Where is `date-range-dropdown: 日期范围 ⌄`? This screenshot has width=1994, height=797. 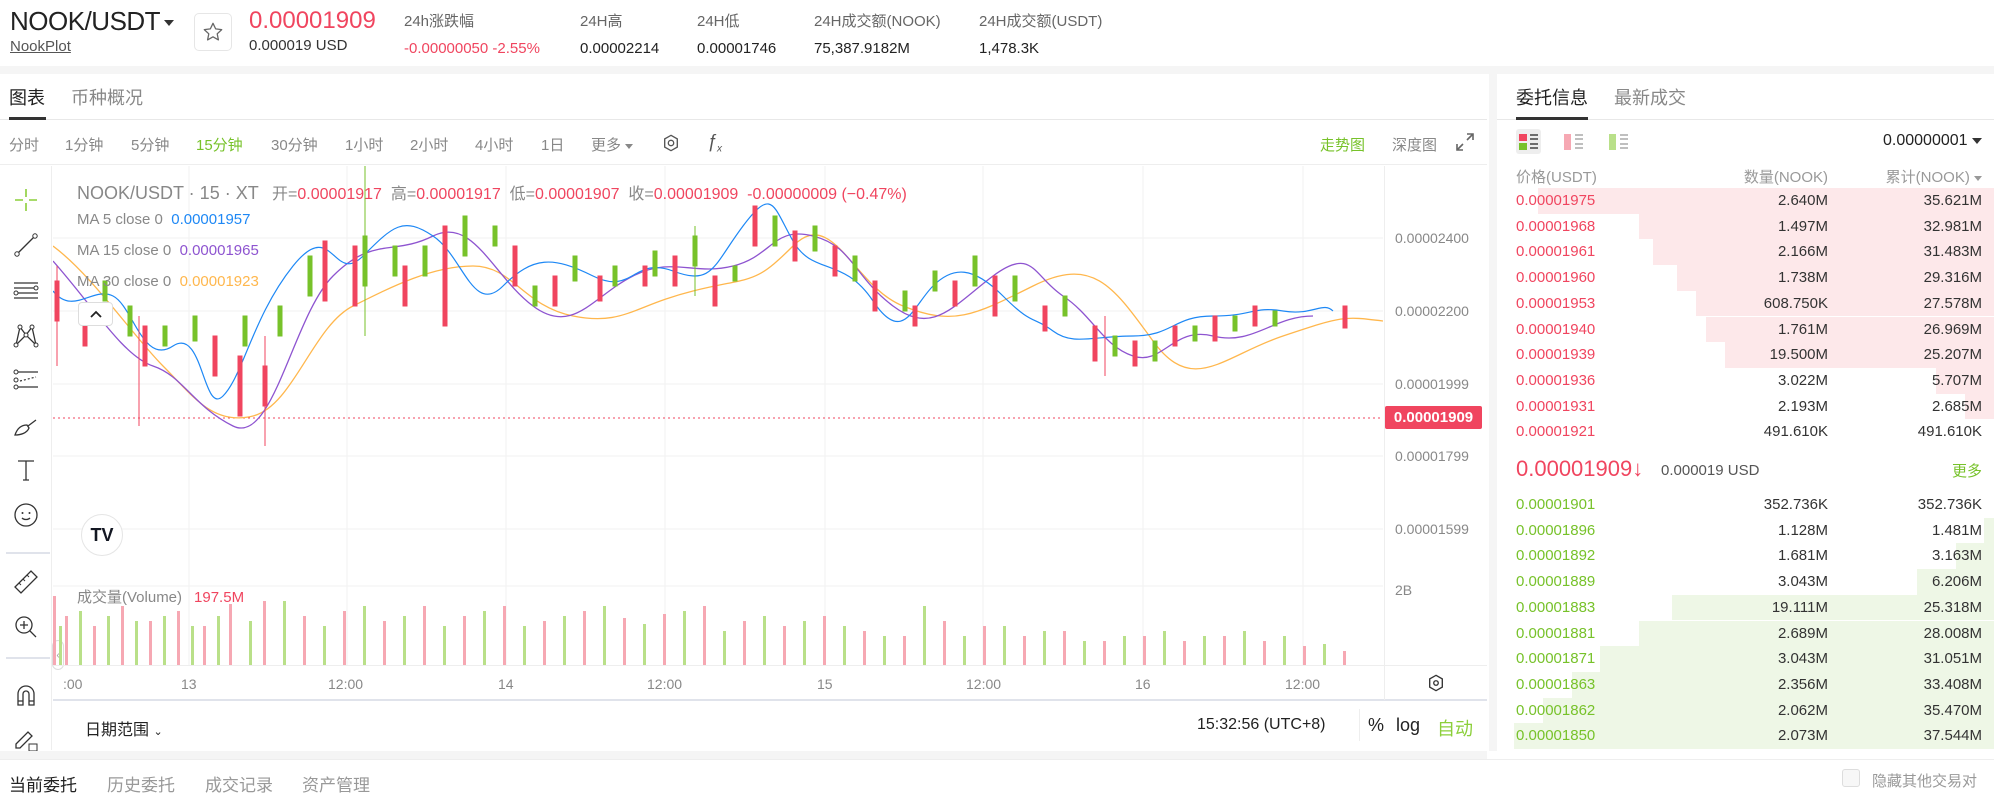
date-range-dropdown: 日期范围 ⌄ is located at coordinates (124, 728).